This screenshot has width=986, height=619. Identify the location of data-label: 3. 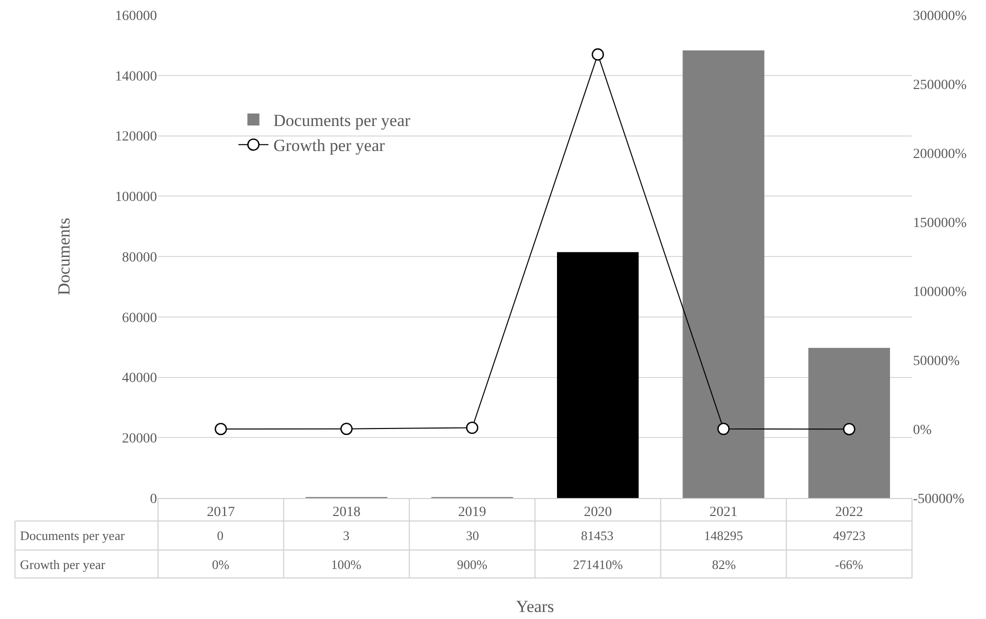
(346, 535).